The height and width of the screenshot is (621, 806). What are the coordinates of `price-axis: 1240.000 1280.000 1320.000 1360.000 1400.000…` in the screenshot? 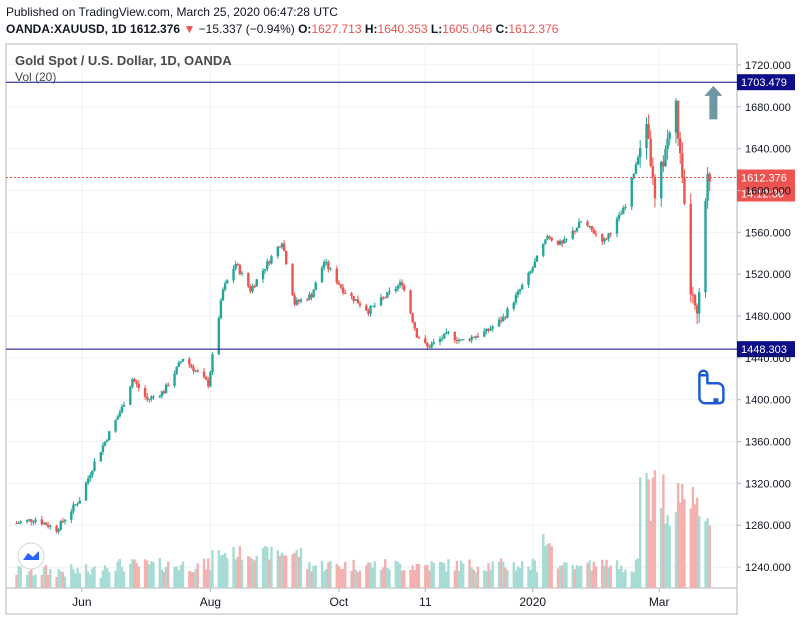 It's located at (764, 317).